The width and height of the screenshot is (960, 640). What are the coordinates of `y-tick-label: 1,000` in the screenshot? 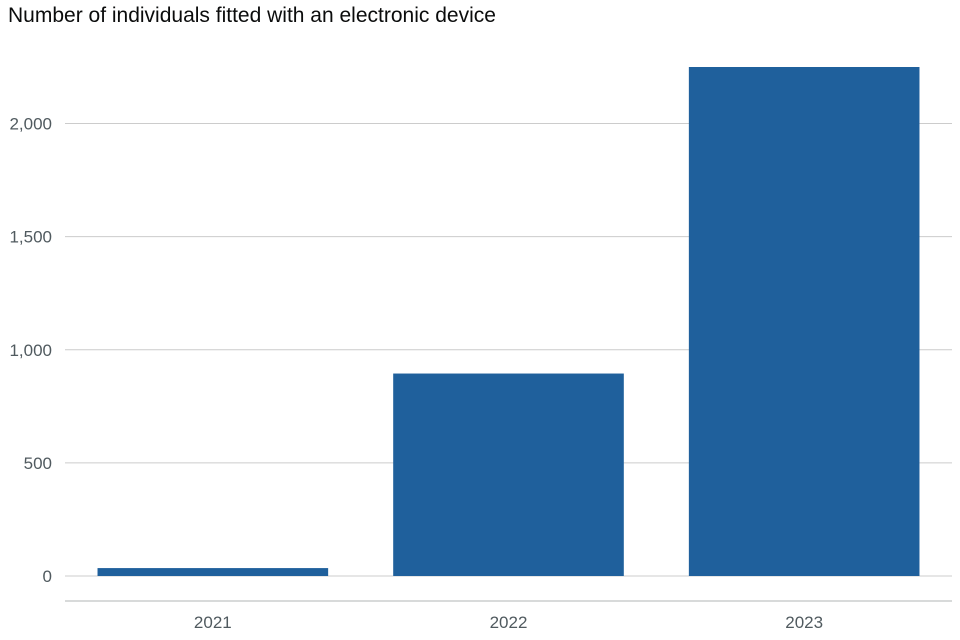 It's located at (30, 350).